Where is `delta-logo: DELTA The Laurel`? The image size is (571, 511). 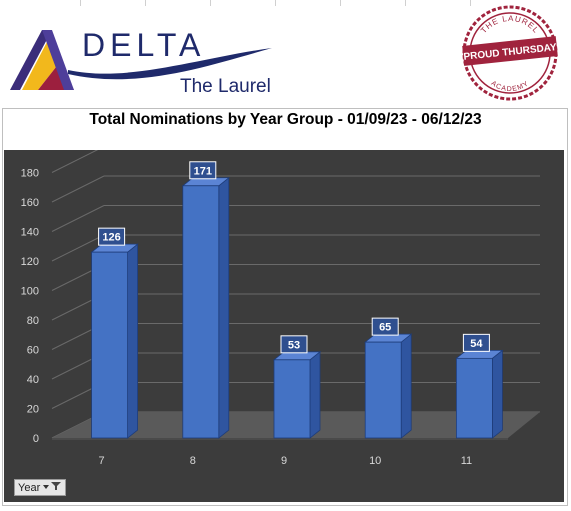
delta-logo: DELTA The Laurel is located at coordinates (141, 62).